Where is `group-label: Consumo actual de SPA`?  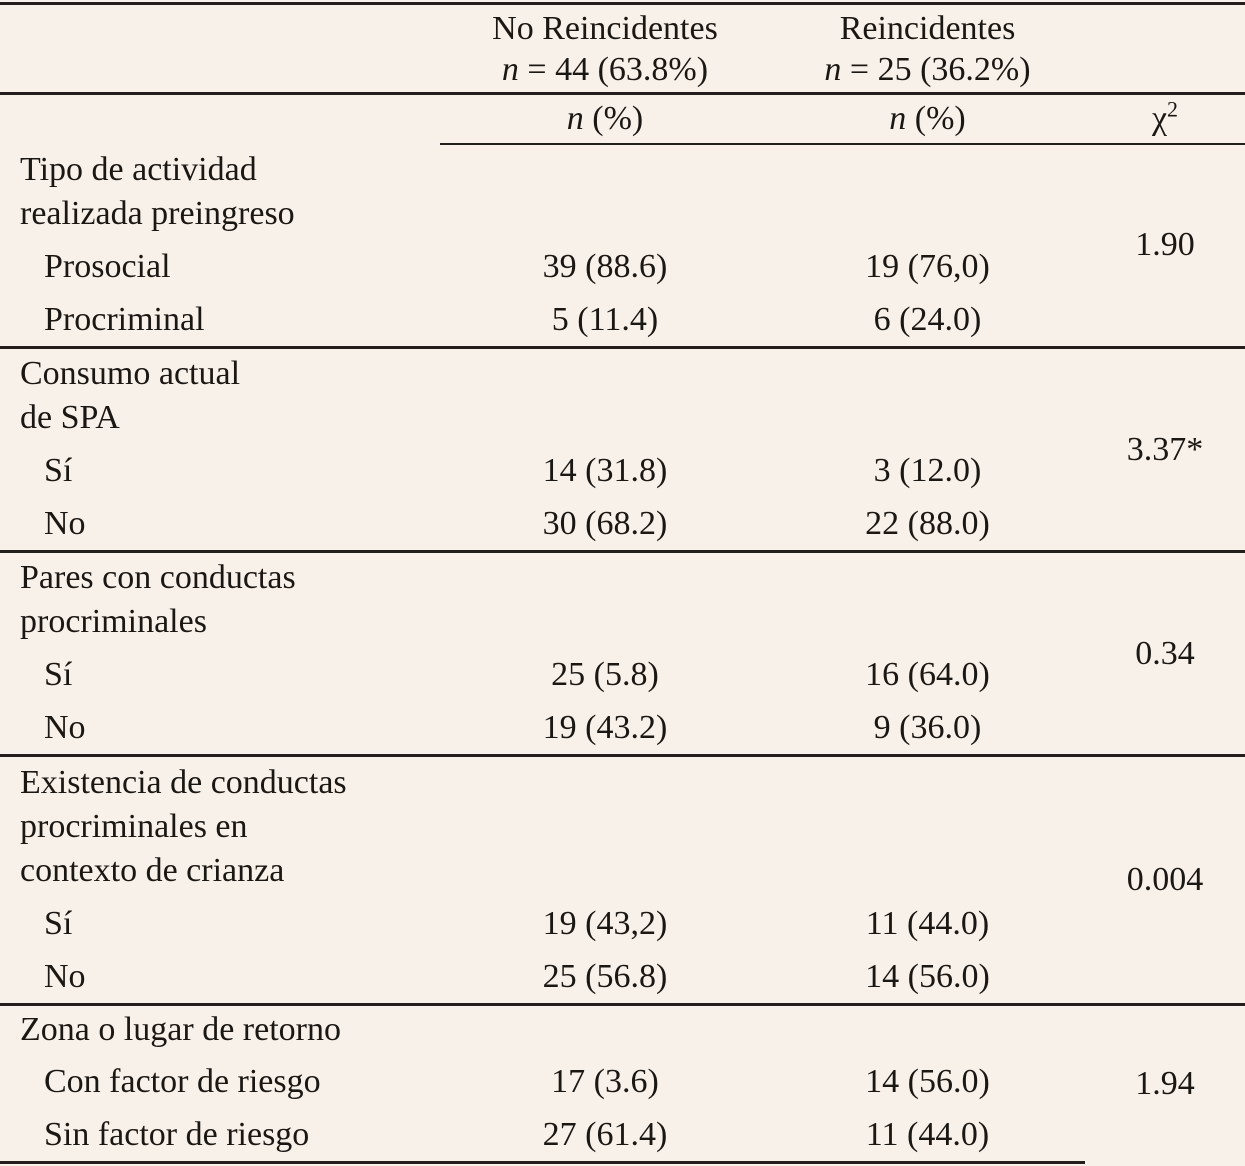 group-label: Consumo actual de SPA is located at coordinates (220, 395).